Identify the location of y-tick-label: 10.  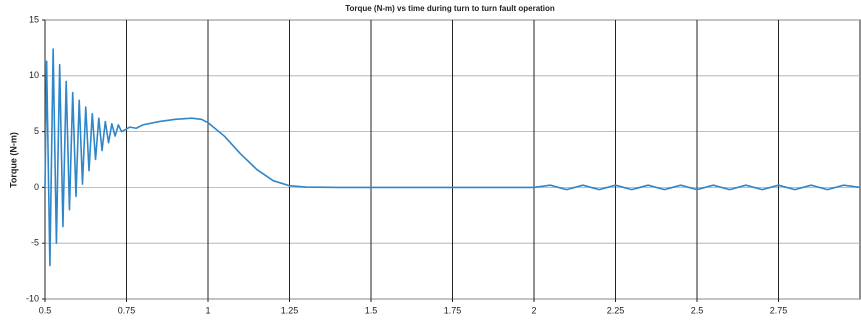
(34, 75).